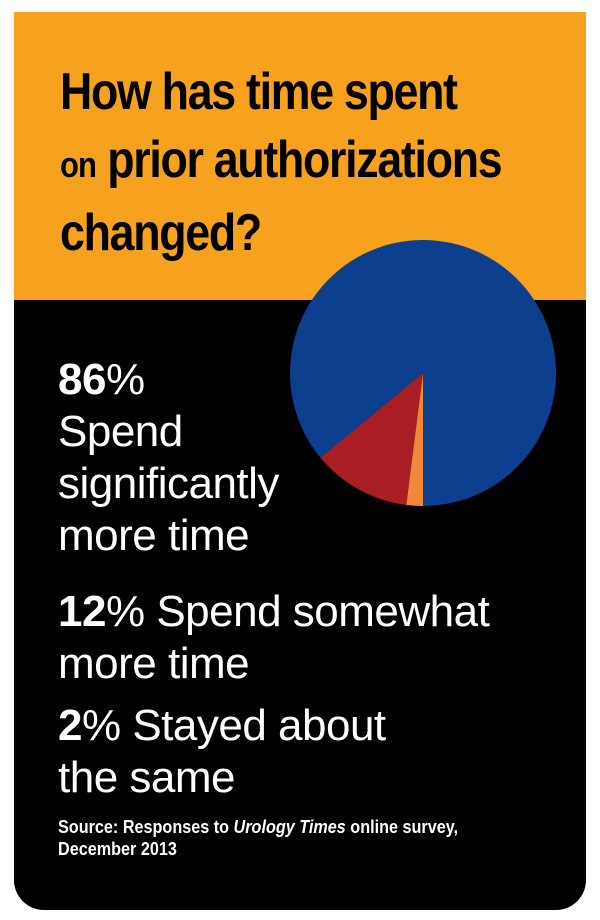 This screenshot has width=600, height=920. What do you see at coordinates (259, 725) in the screenshot?
I see `stat-label-line: Stayed about` at bounding box center [259, 725].